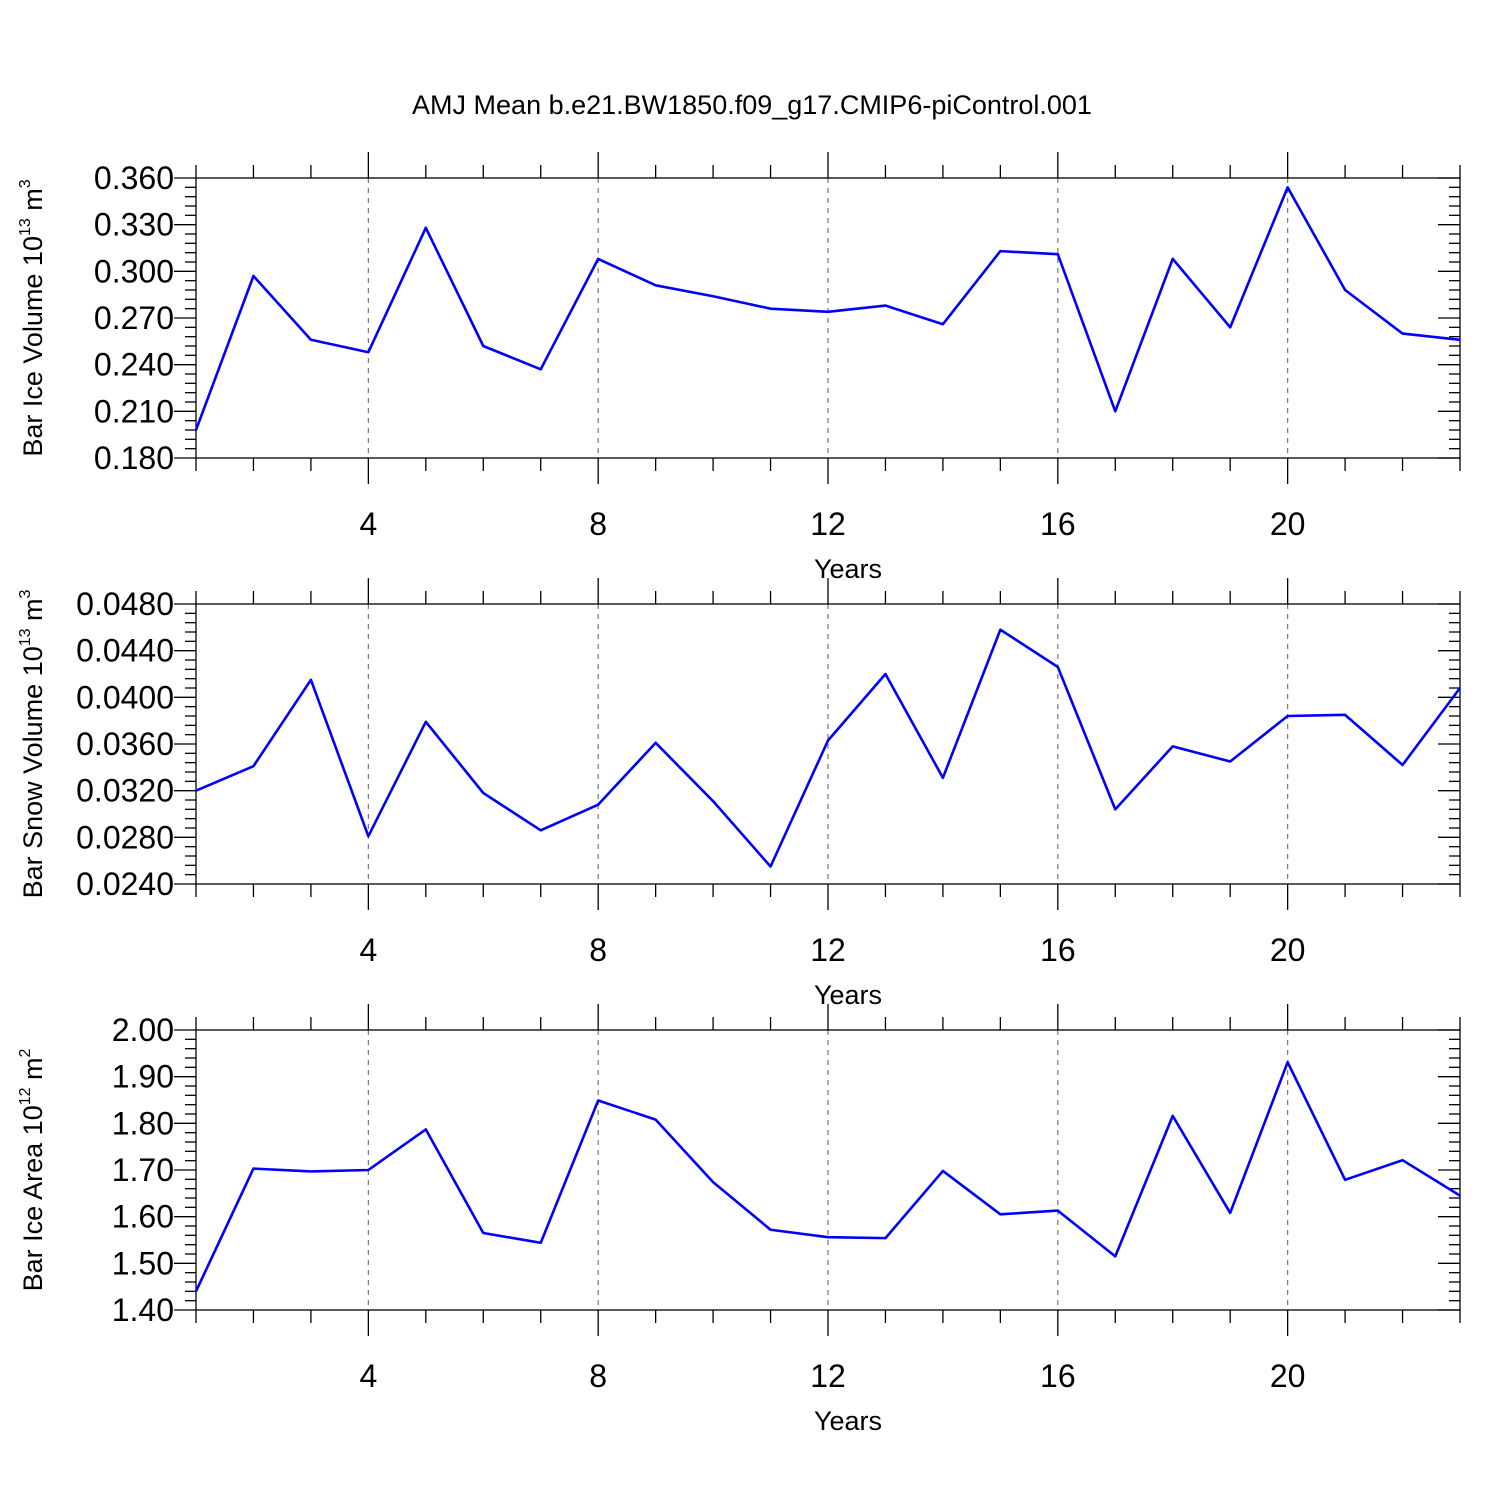 The image size is (1500, 1500). Describe the element at coordinates (143, 1170) in the screenshot. I see `y-tick-label: 1.70` at that location.